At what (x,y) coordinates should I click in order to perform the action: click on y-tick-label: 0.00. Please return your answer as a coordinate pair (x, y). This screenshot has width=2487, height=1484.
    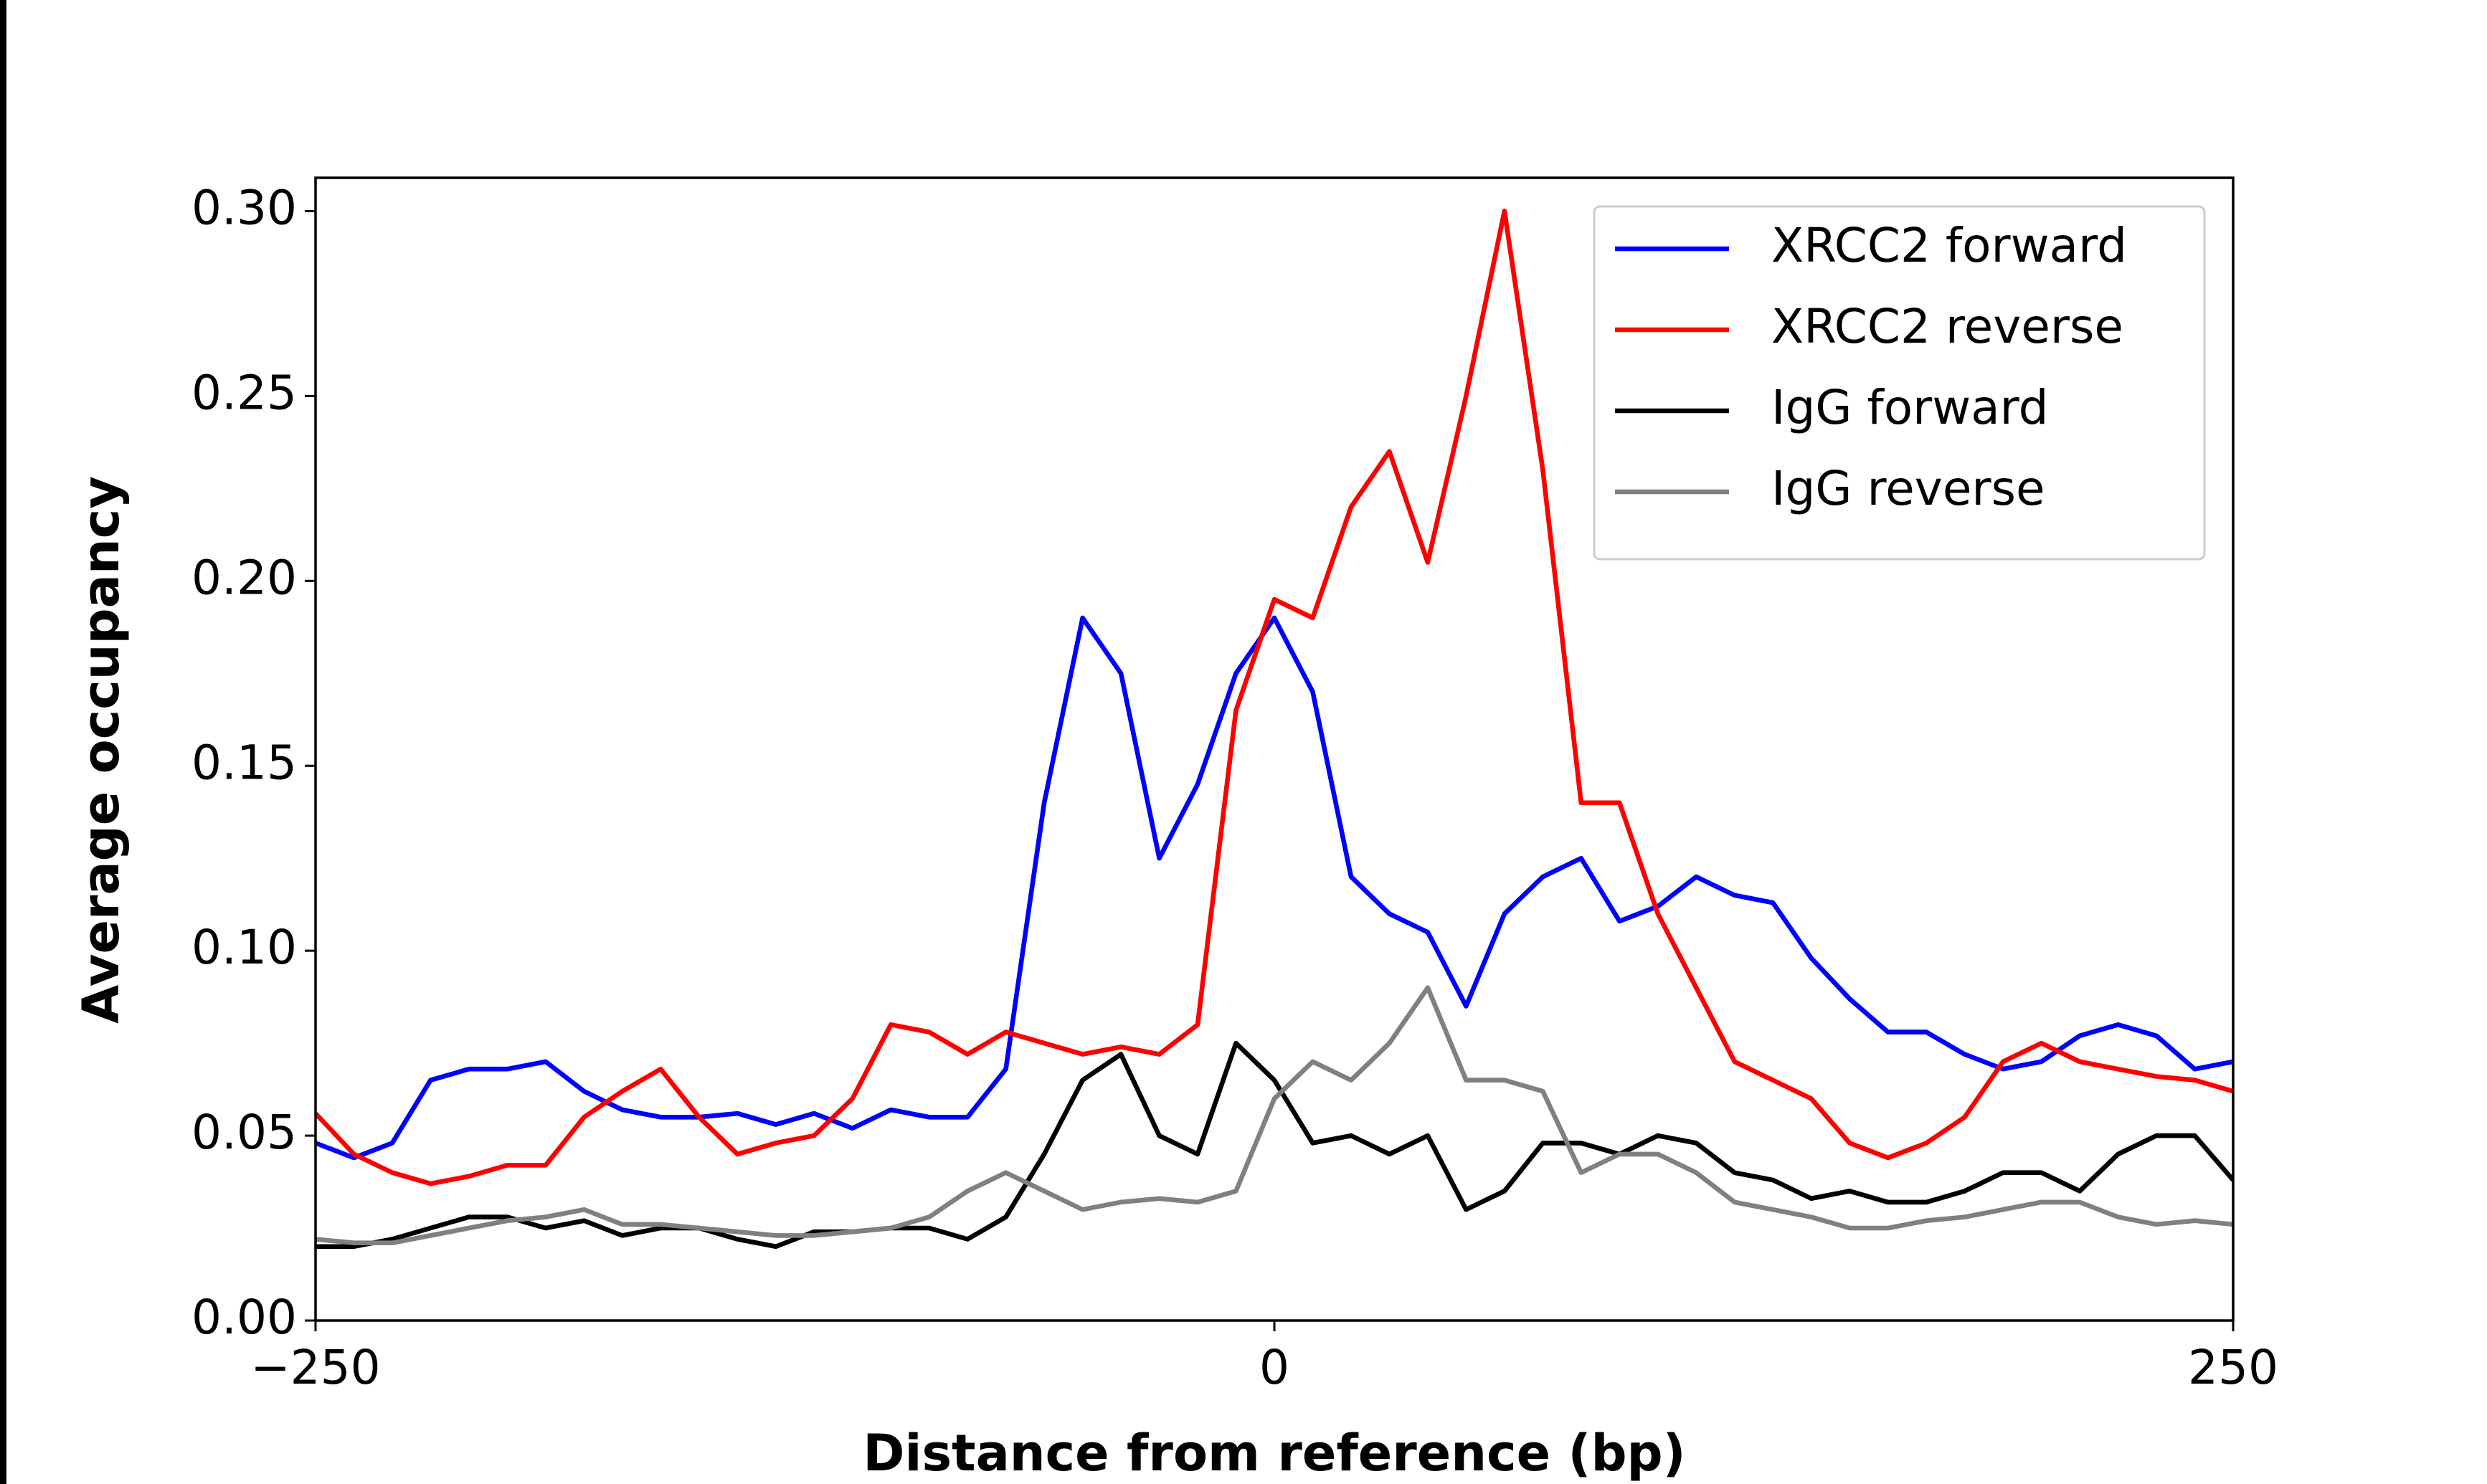
    Looking at the image, I should click on (244, 1318).